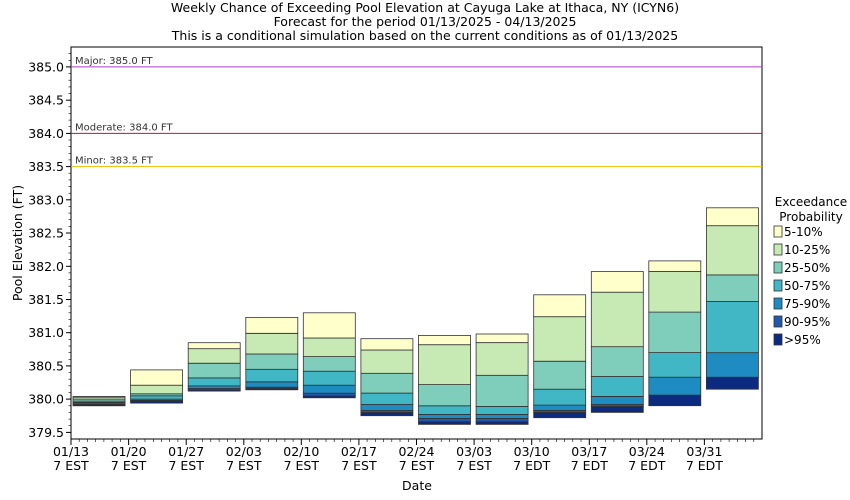  I want to click on legend-label-6: 5-10%, so click(803, 232).